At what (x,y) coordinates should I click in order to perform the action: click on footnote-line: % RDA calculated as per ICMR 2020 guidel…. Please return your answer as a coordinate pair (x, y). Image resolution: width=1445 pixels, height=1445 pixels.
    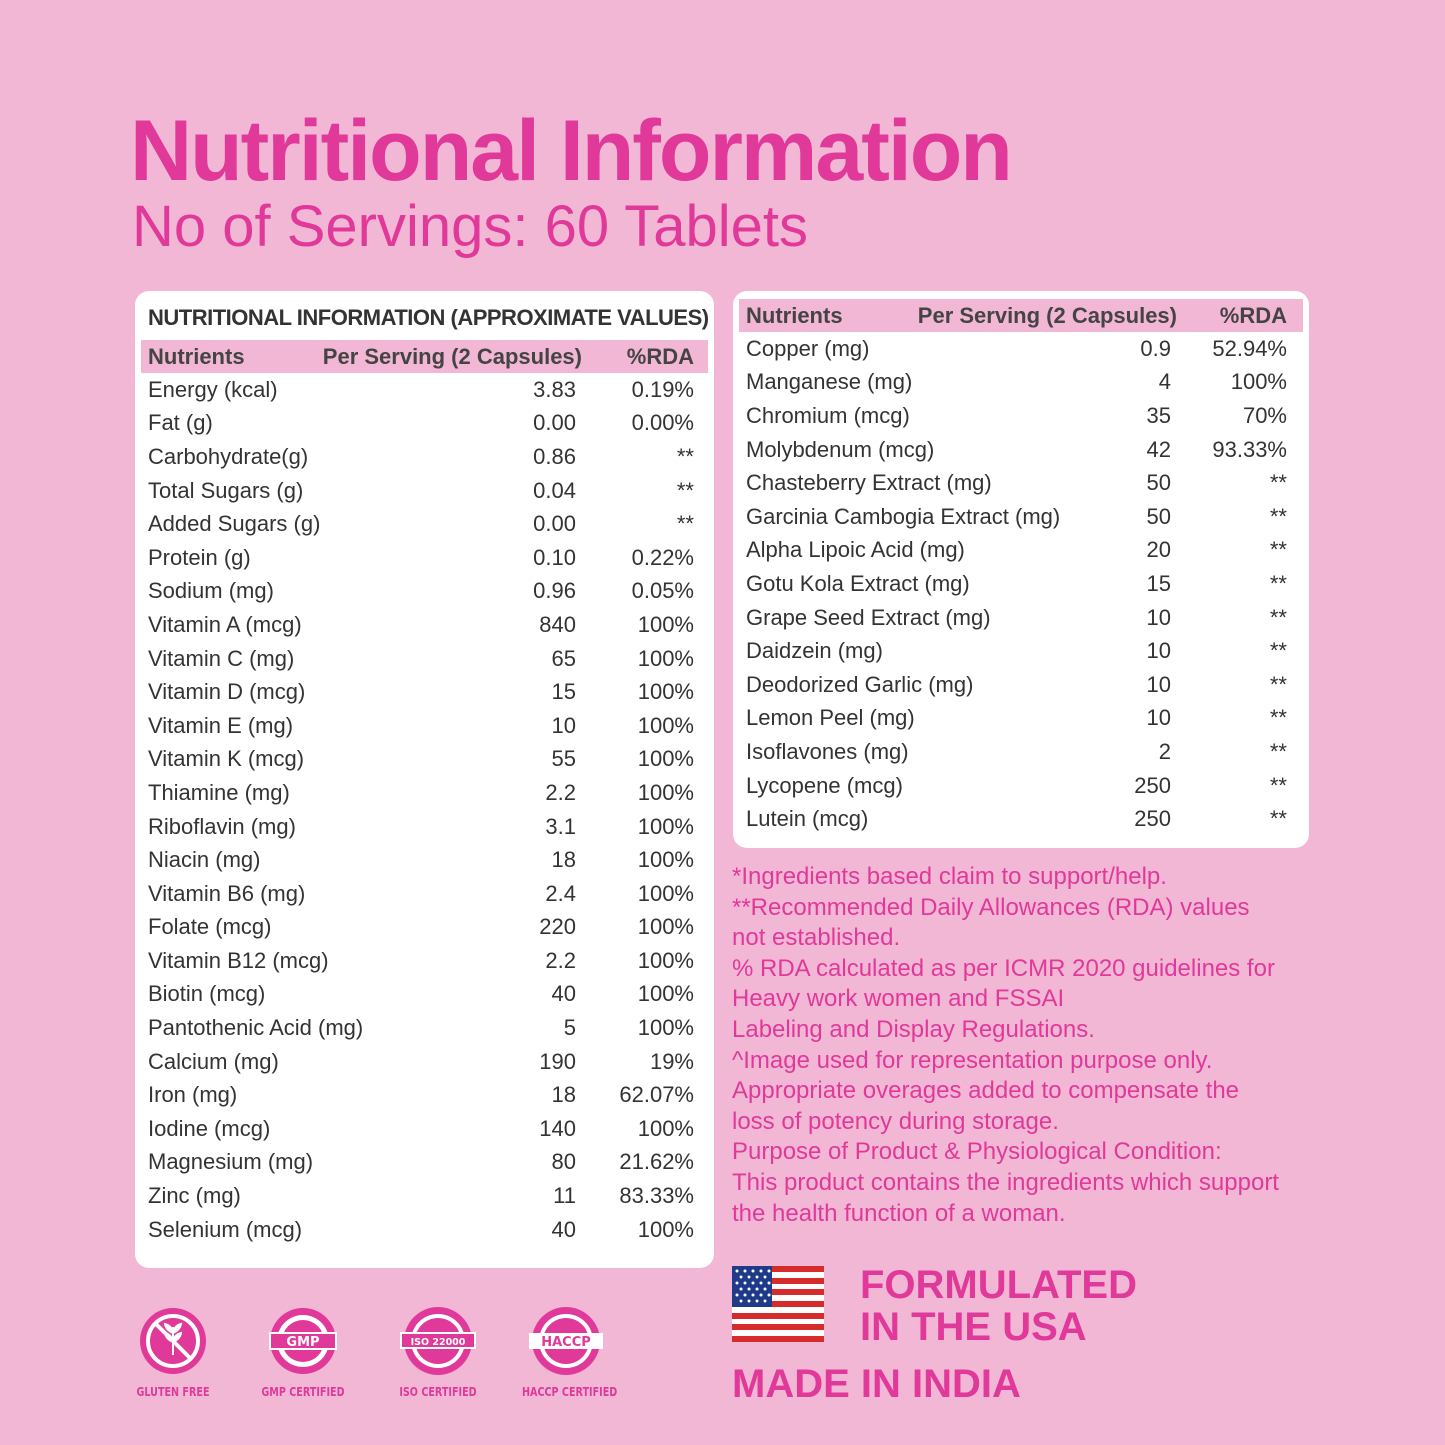
    Looking at the image, I should click on (1003, 968).